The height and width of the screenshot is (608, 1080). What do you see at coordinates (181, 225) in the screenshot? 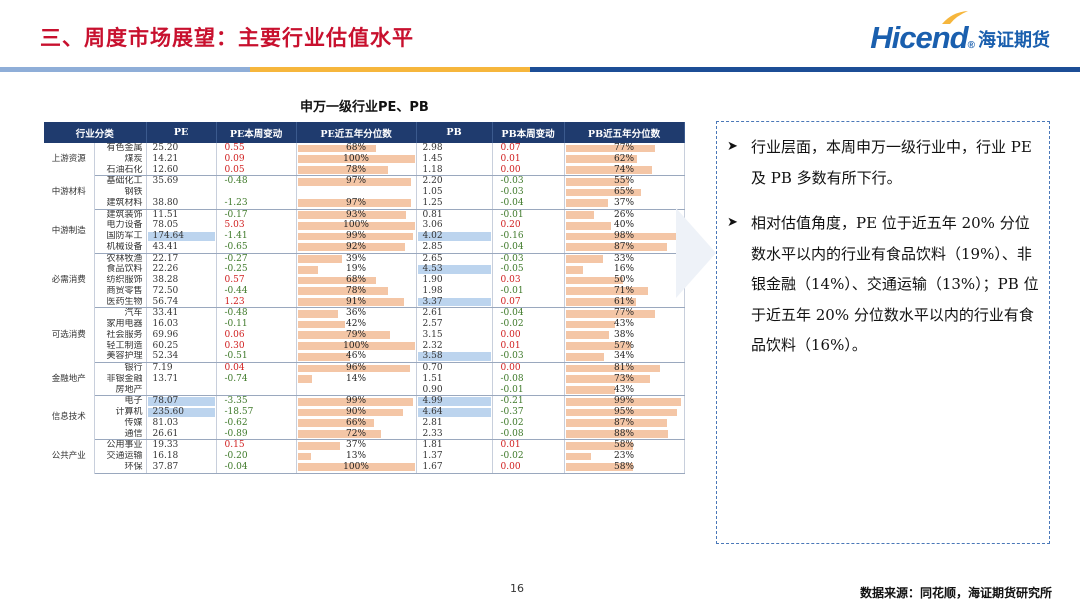
I see `pe-value: 78.05` at bounding box center [181, 225].